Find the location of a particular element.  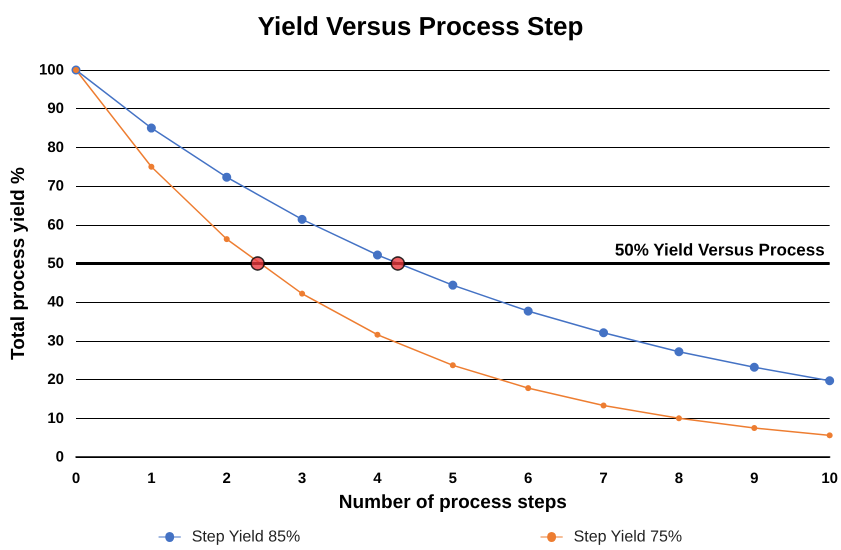

y-tick-label: 100 is located at coordinates (51, 70).